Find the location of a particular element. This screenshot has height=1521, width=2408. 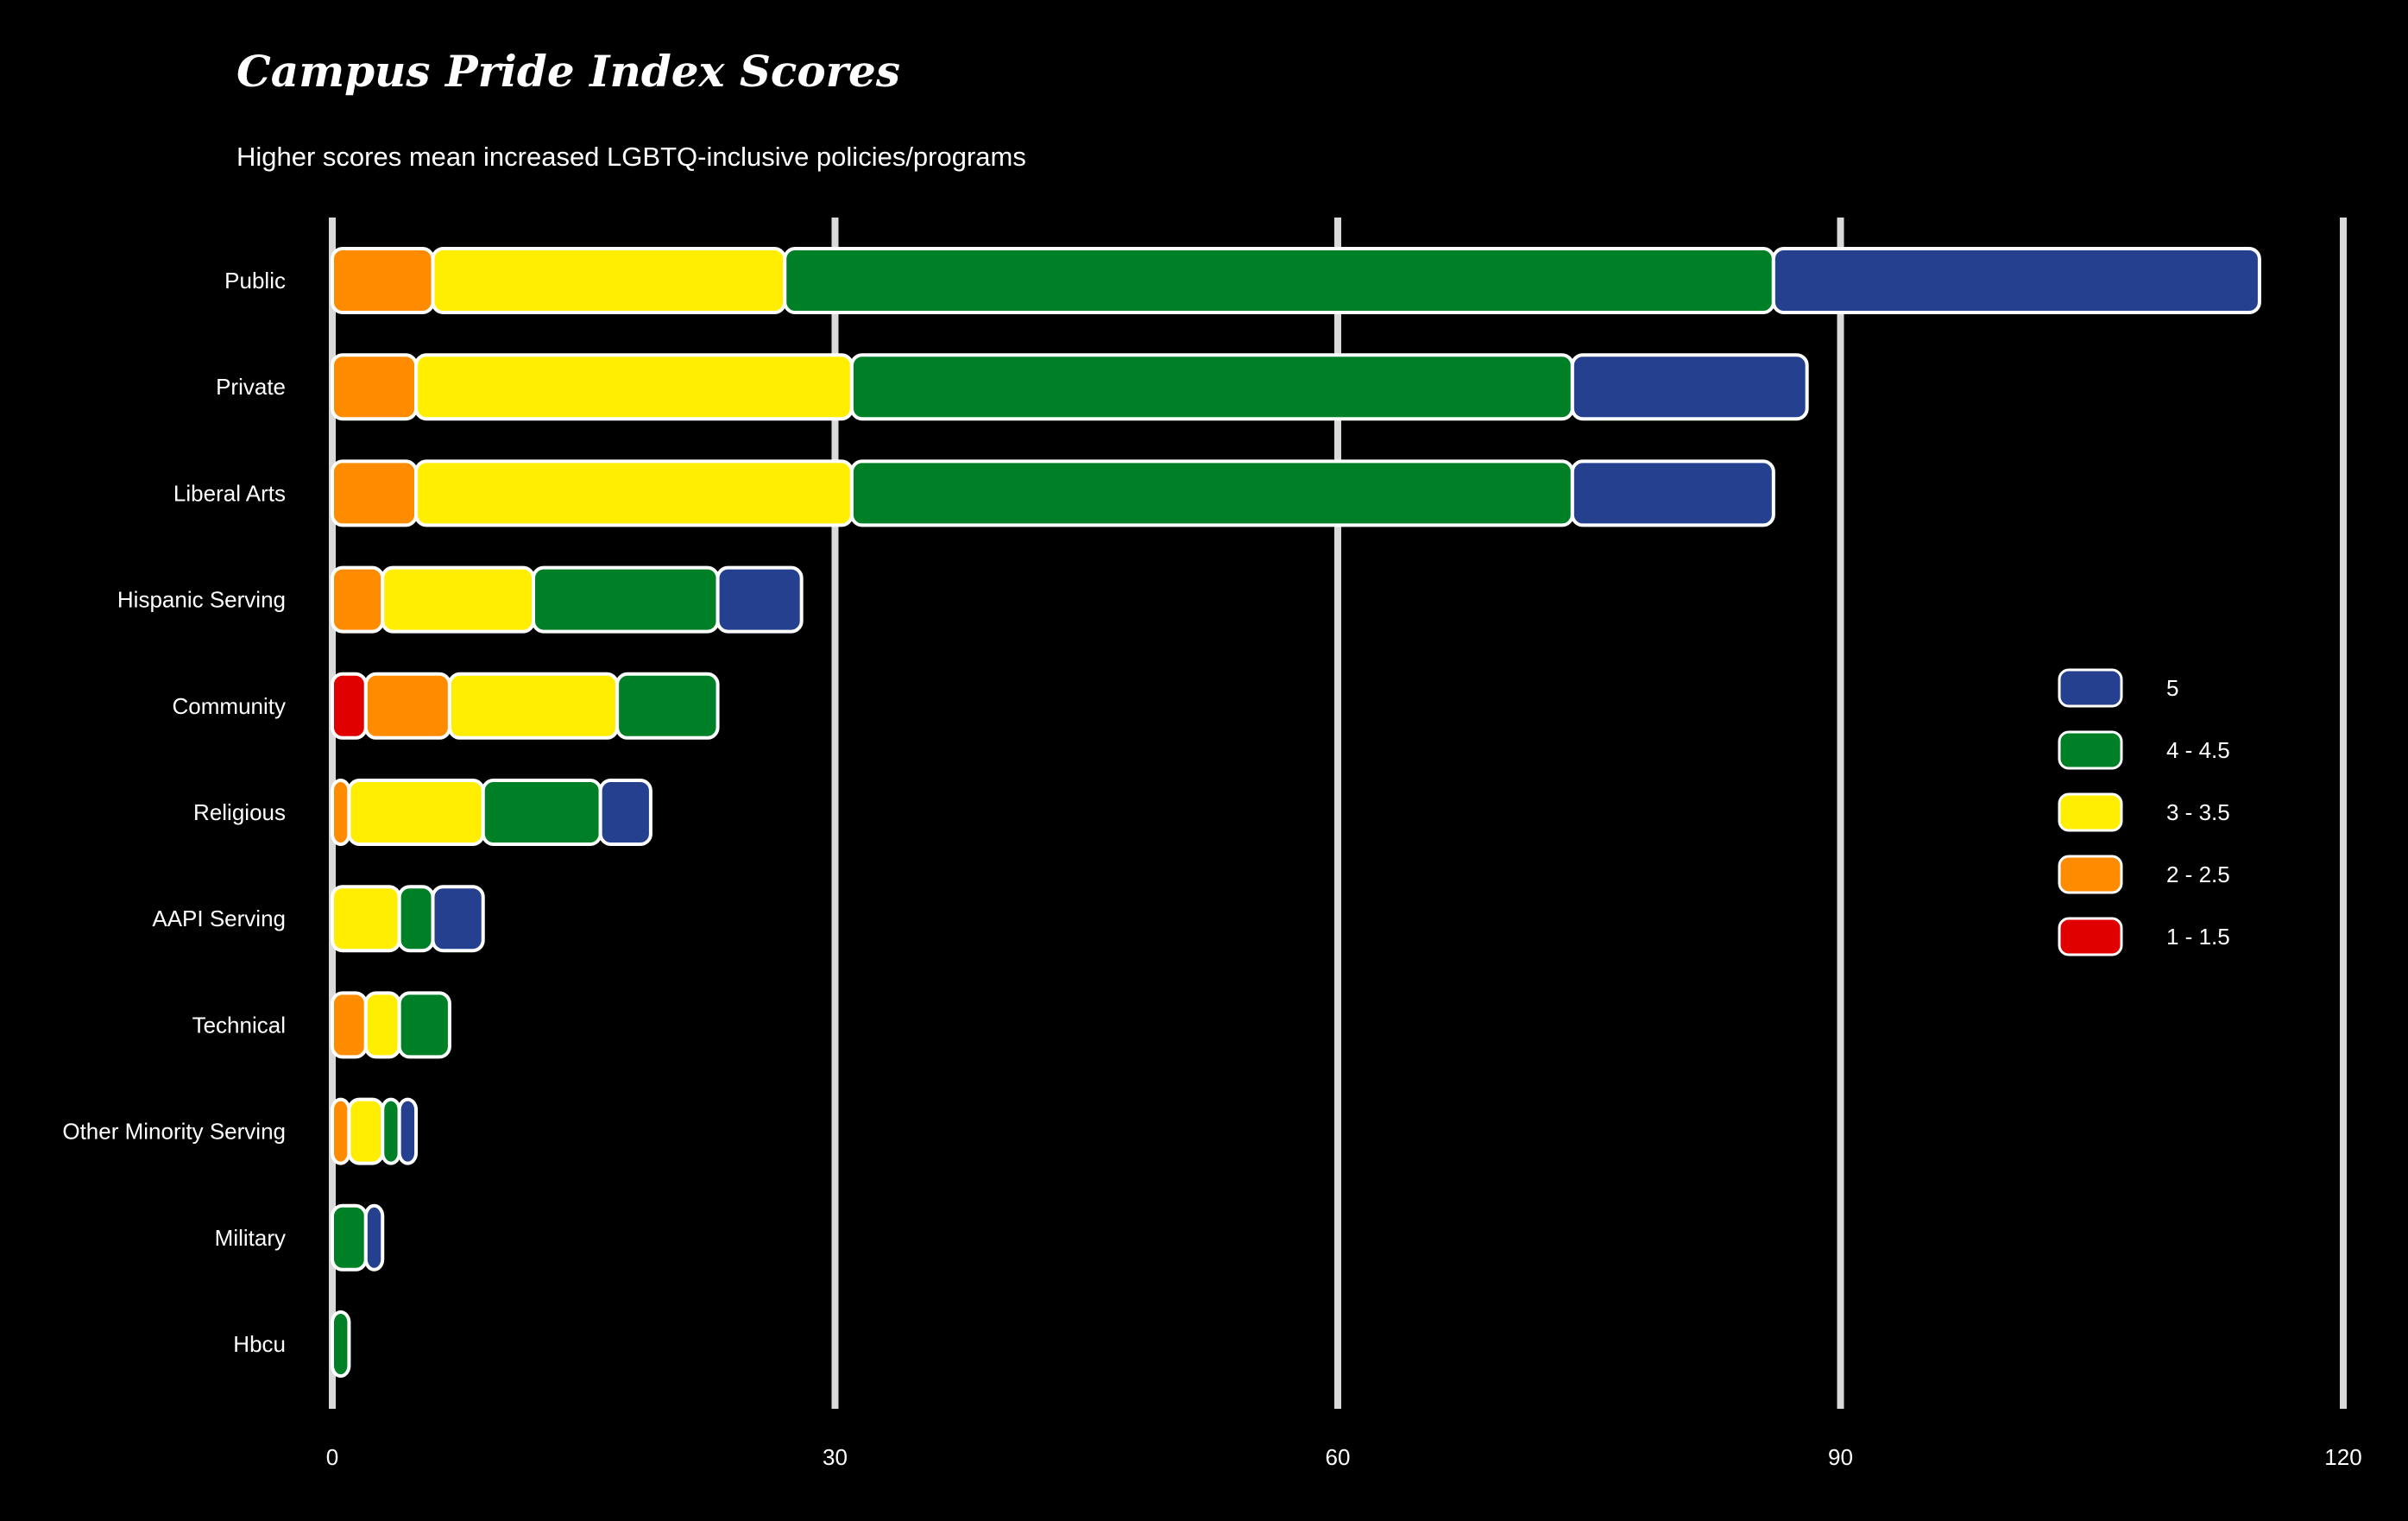

legend: 5 4 - 4.5 3 - 3.5 2 - 2.5 1 - 1.5 is located at coordinates (2144, 812).